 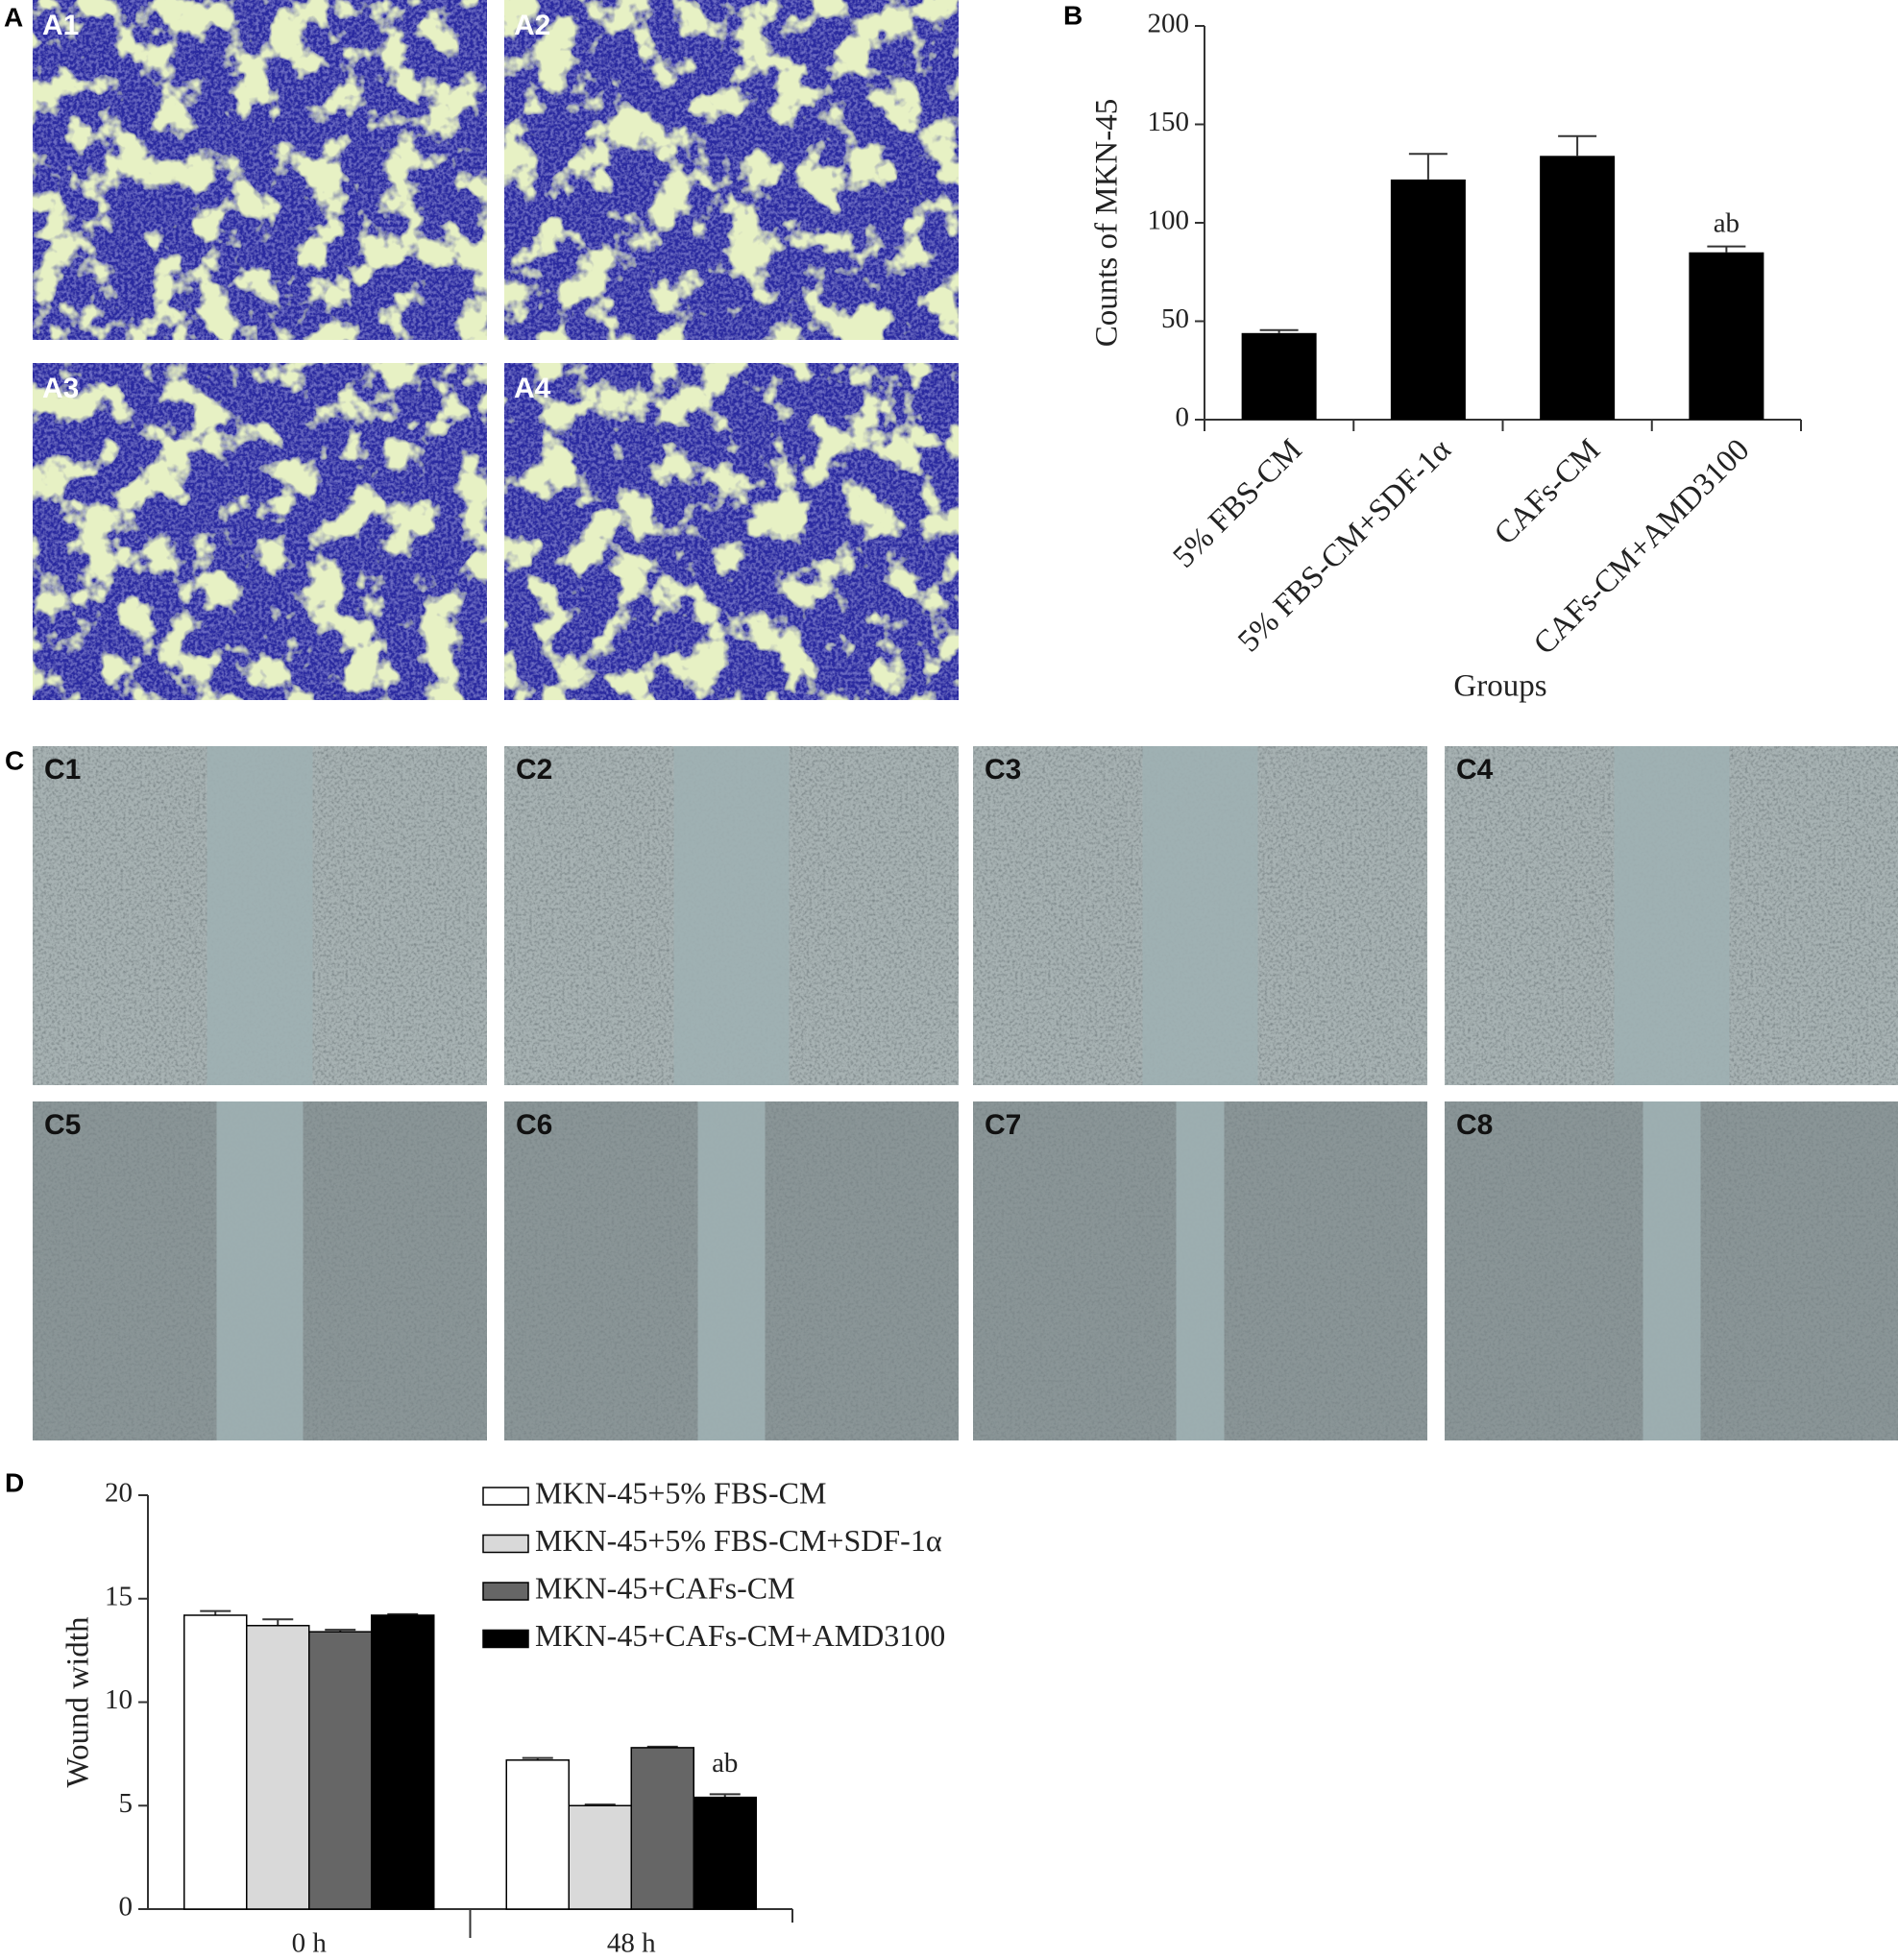 What do you see at coordinates (532, 26) in the screenshot?
I see `image-label: A2` at bounding box center [532, 26].